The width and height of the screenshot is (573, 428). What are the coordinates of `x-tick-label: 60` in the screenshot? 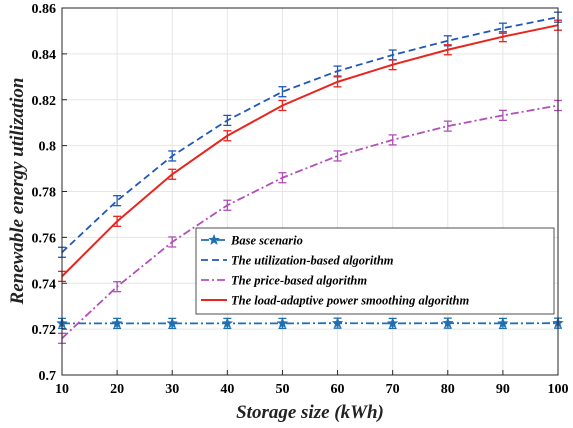 It's located at (338, 389).